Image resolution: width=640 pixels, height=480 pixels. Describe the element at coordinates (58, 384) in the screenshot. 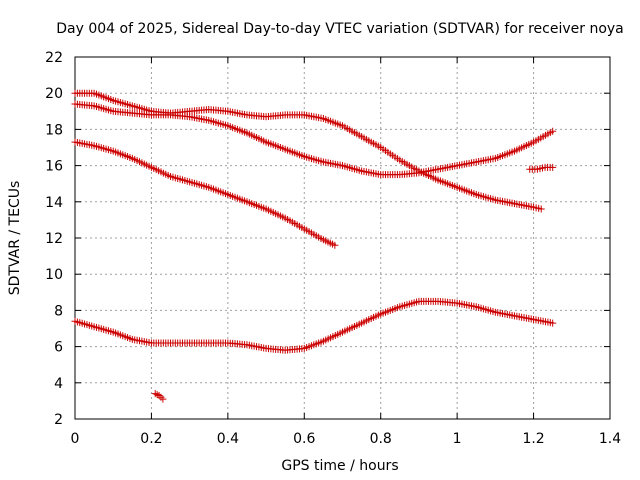

I see `y-tick-label: 4` at that location.